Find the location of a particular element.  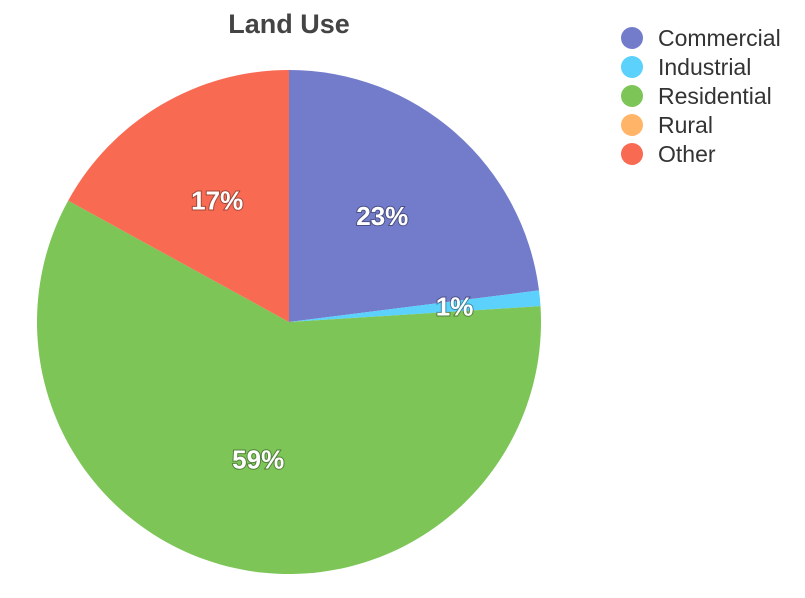

slice-label-industrial: 1% is located at coordinates (455, 306).